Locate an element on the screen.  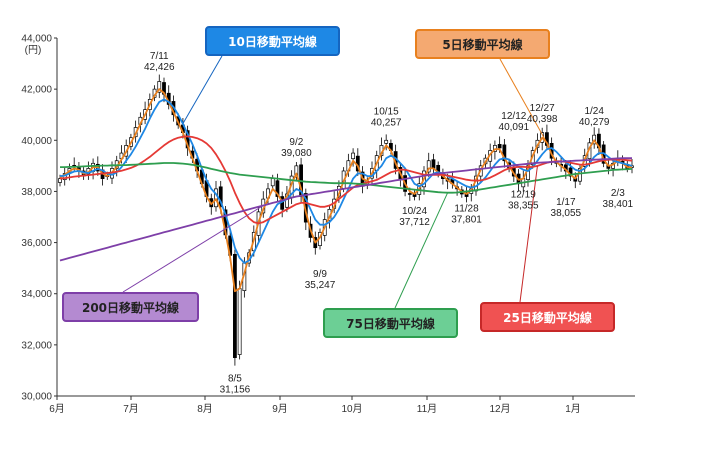
annotation-date: 11/28 is located at coordinates (466, 209).